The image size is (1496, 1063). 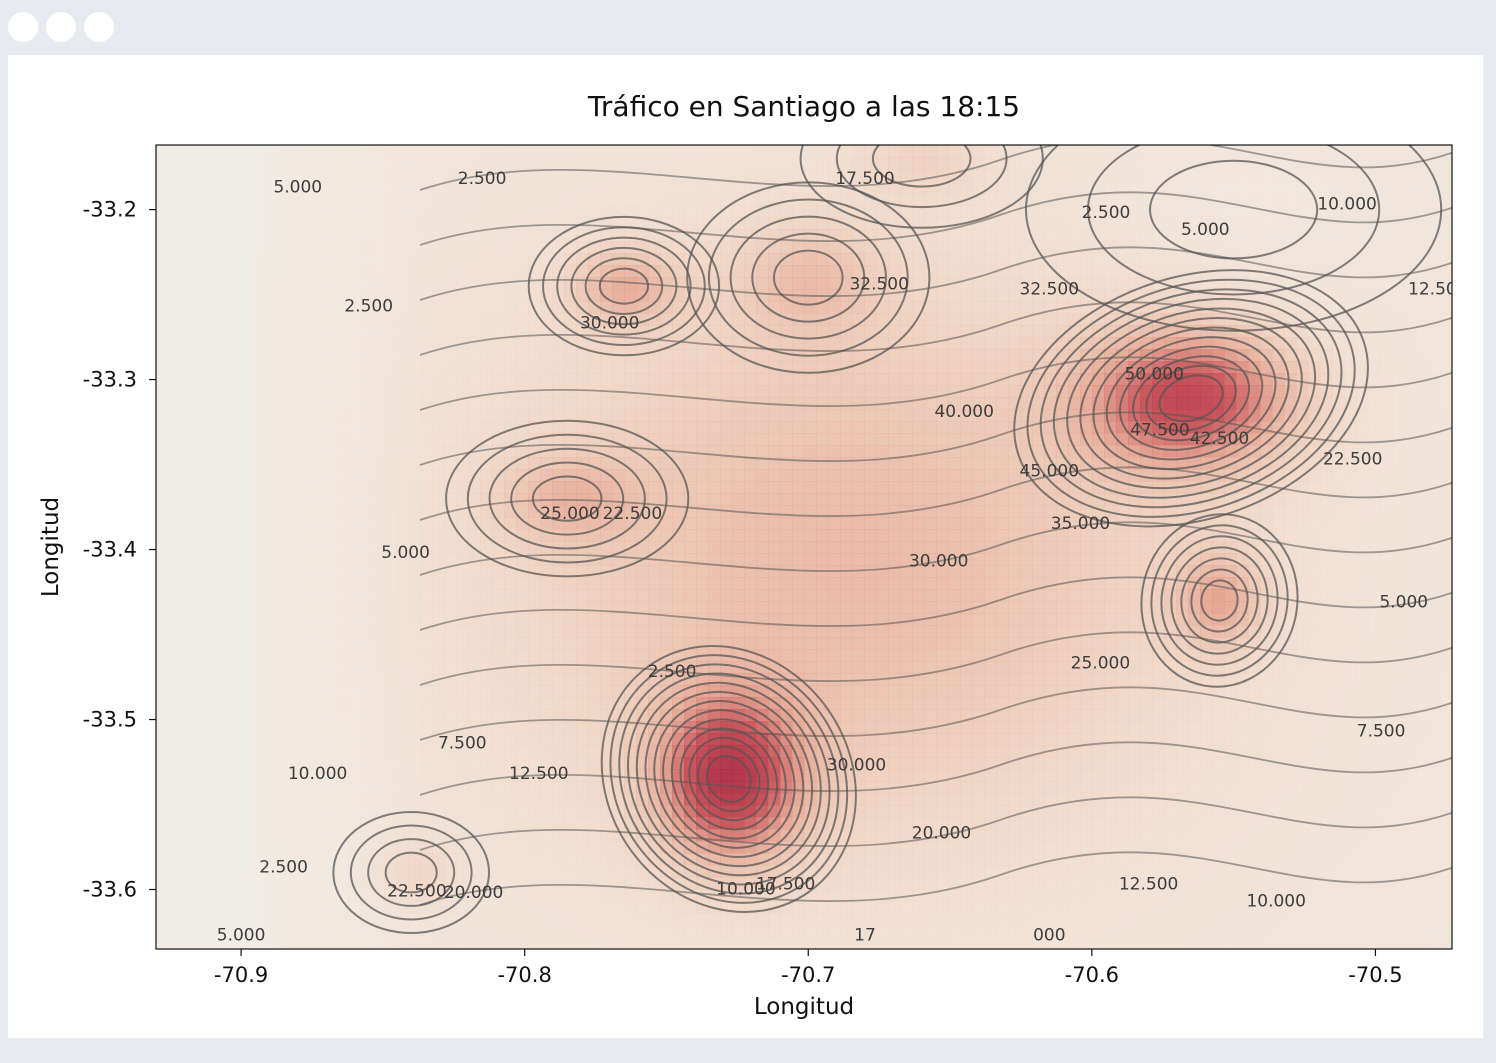 What do you see at coordinates (99, 27) in the screenshot?
I see `window-maximize-dot` at bounding box center [99, 27].